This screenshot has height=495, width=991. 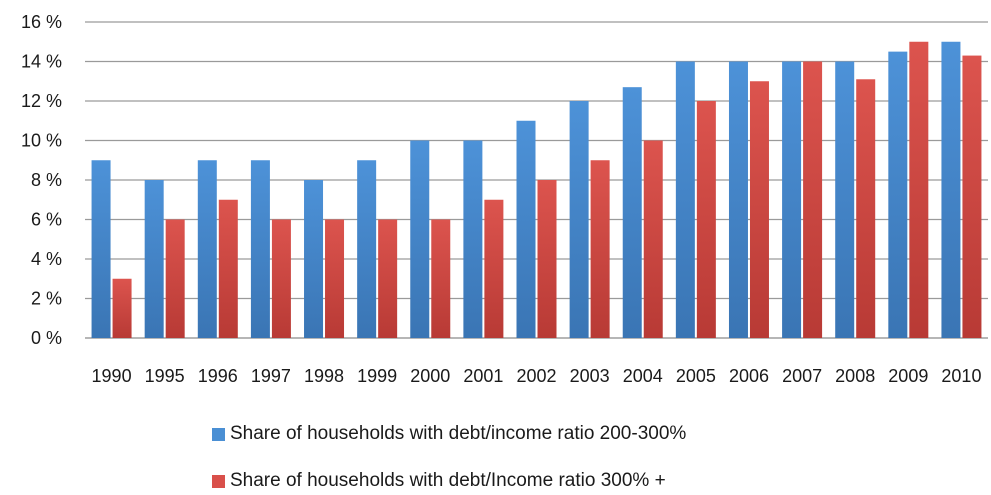 What do you see at coordinates (845, 199) in the screenshot?
I see `bar-series-1-2008` at bounding box center [845, 199].